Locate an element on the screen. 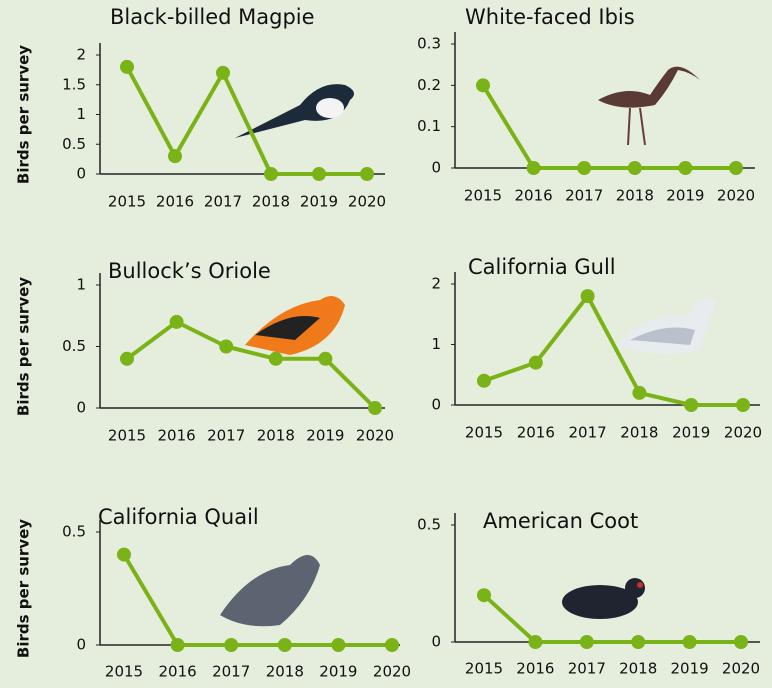 The width and height of the screenshot is (772, 688). chart-title: American Coot is located at coordinates (560, 521).